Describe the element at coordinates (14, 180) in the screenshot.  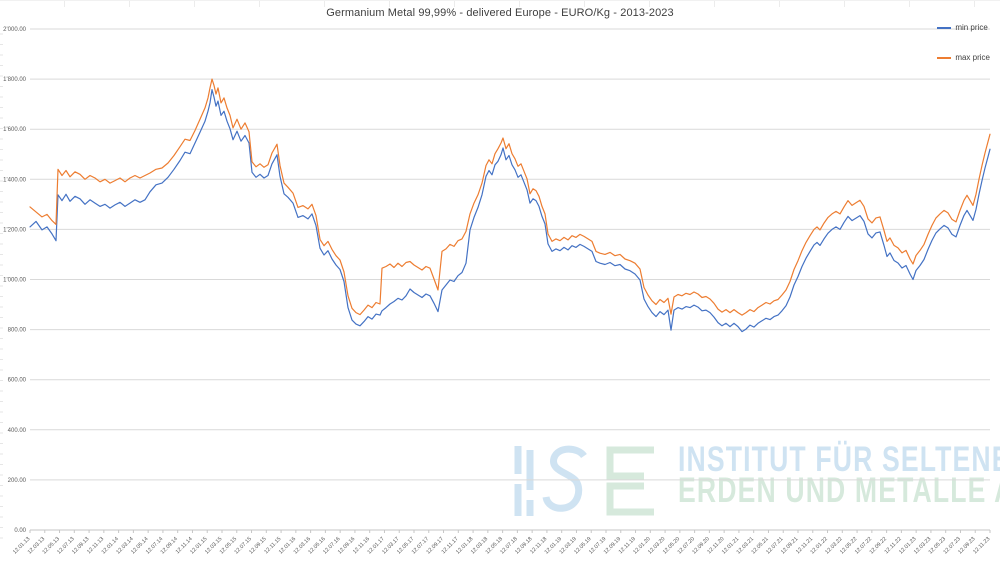
I see `svg-text: 1'400.00` at that location.